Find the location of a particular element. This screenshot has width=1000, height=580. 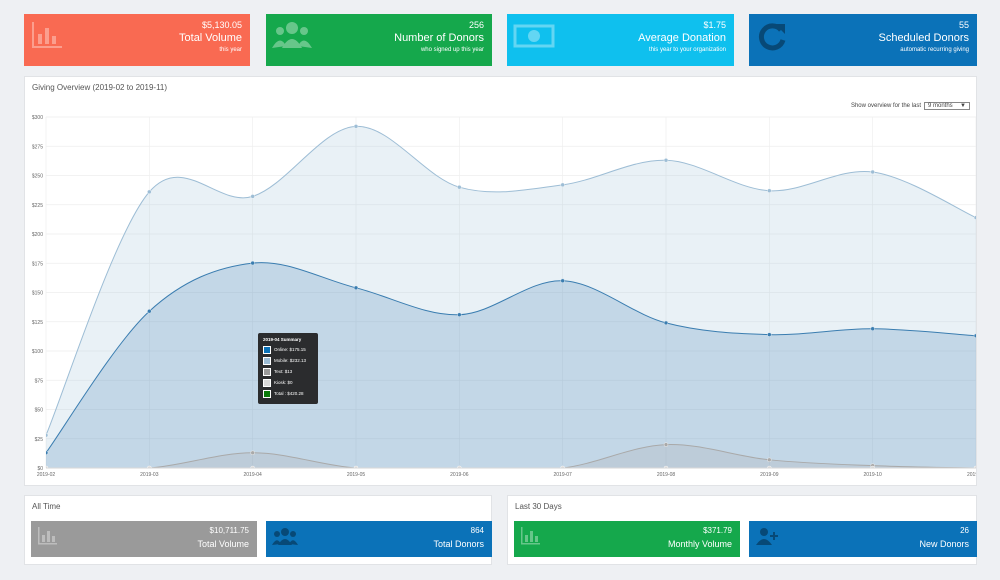

stat-card: $10,711.75 Total Volume is located at coordinates (144, 539).